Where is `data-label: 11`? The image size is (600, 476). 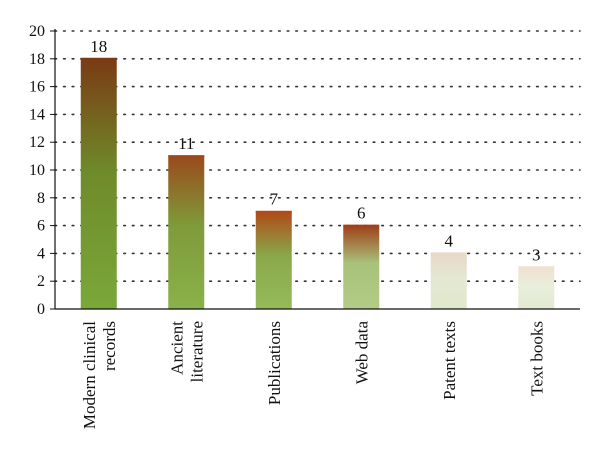 data-label: 11 is located at coordinates (186, 143).